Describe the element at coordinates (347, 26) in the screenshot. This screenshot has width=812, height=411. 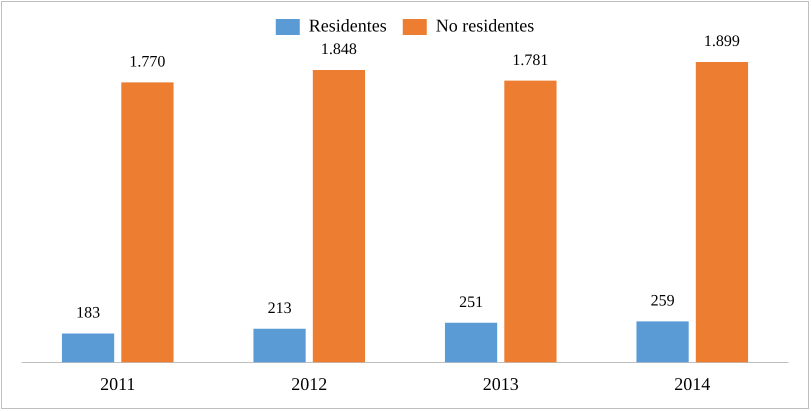
I see `legend-label: Residentes` at that location.